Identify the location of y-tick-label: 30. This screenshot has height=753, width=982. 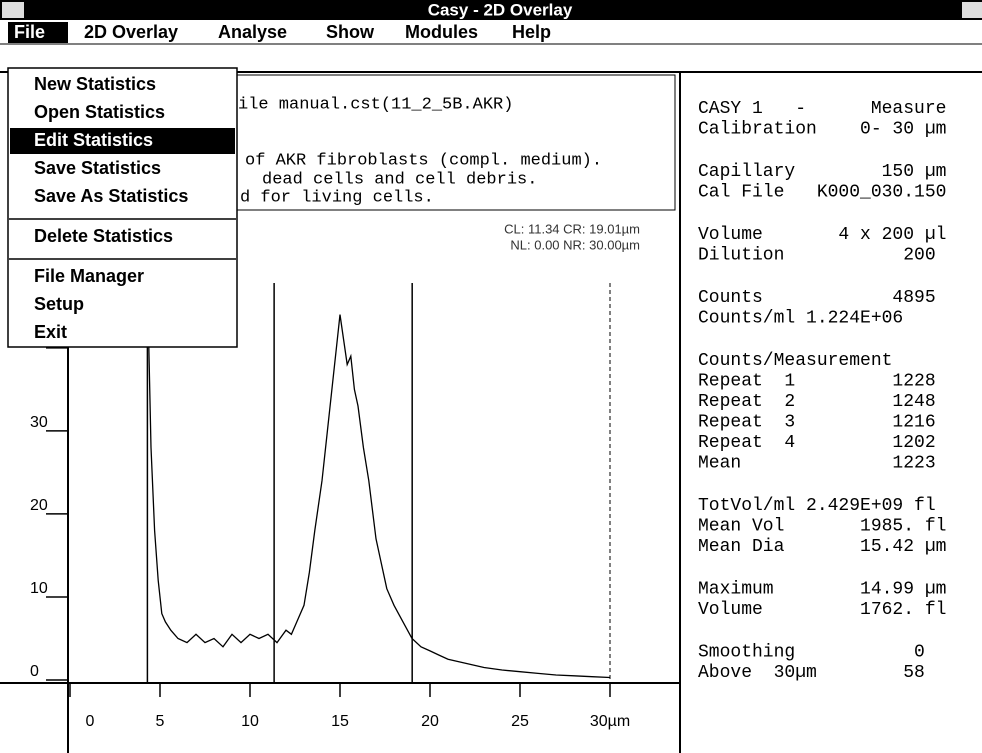
(39, 422).